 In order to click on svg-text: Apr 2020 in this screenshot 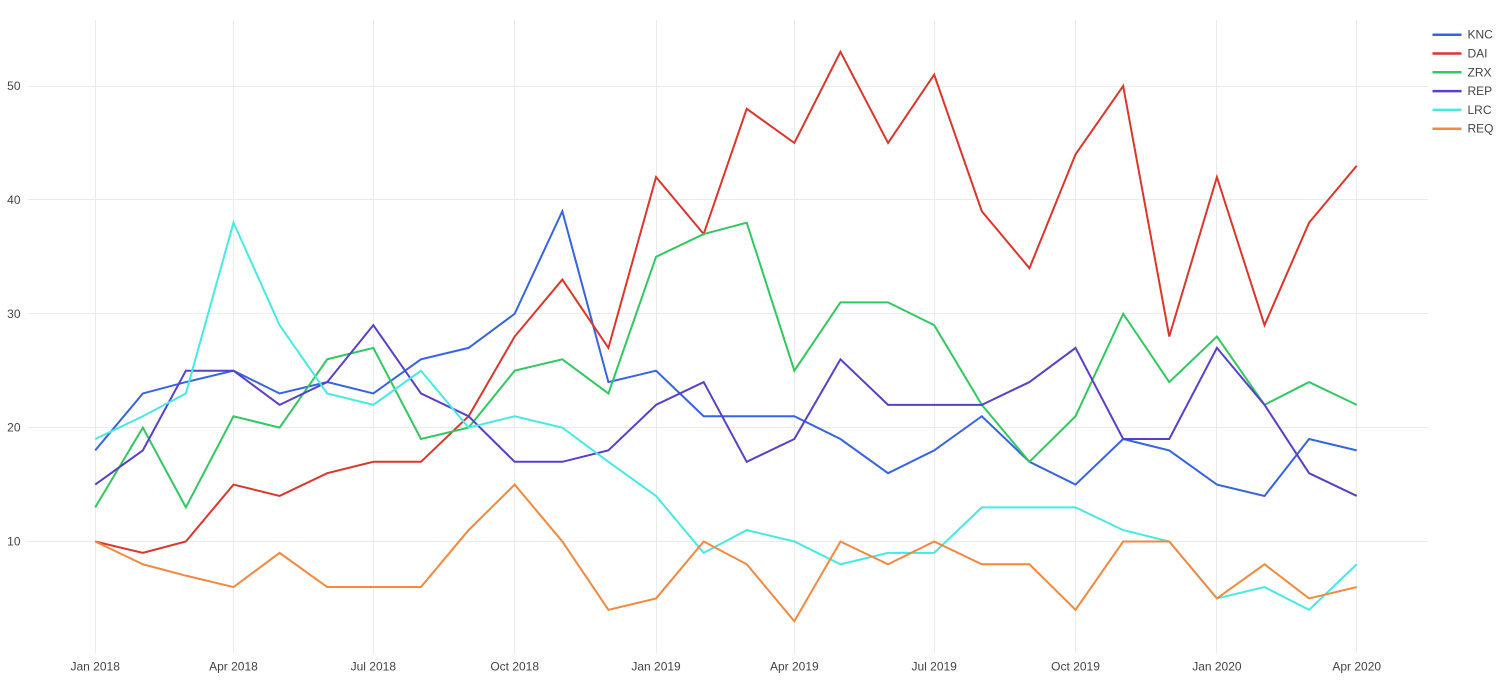, I will do `click(1356, 667)`.